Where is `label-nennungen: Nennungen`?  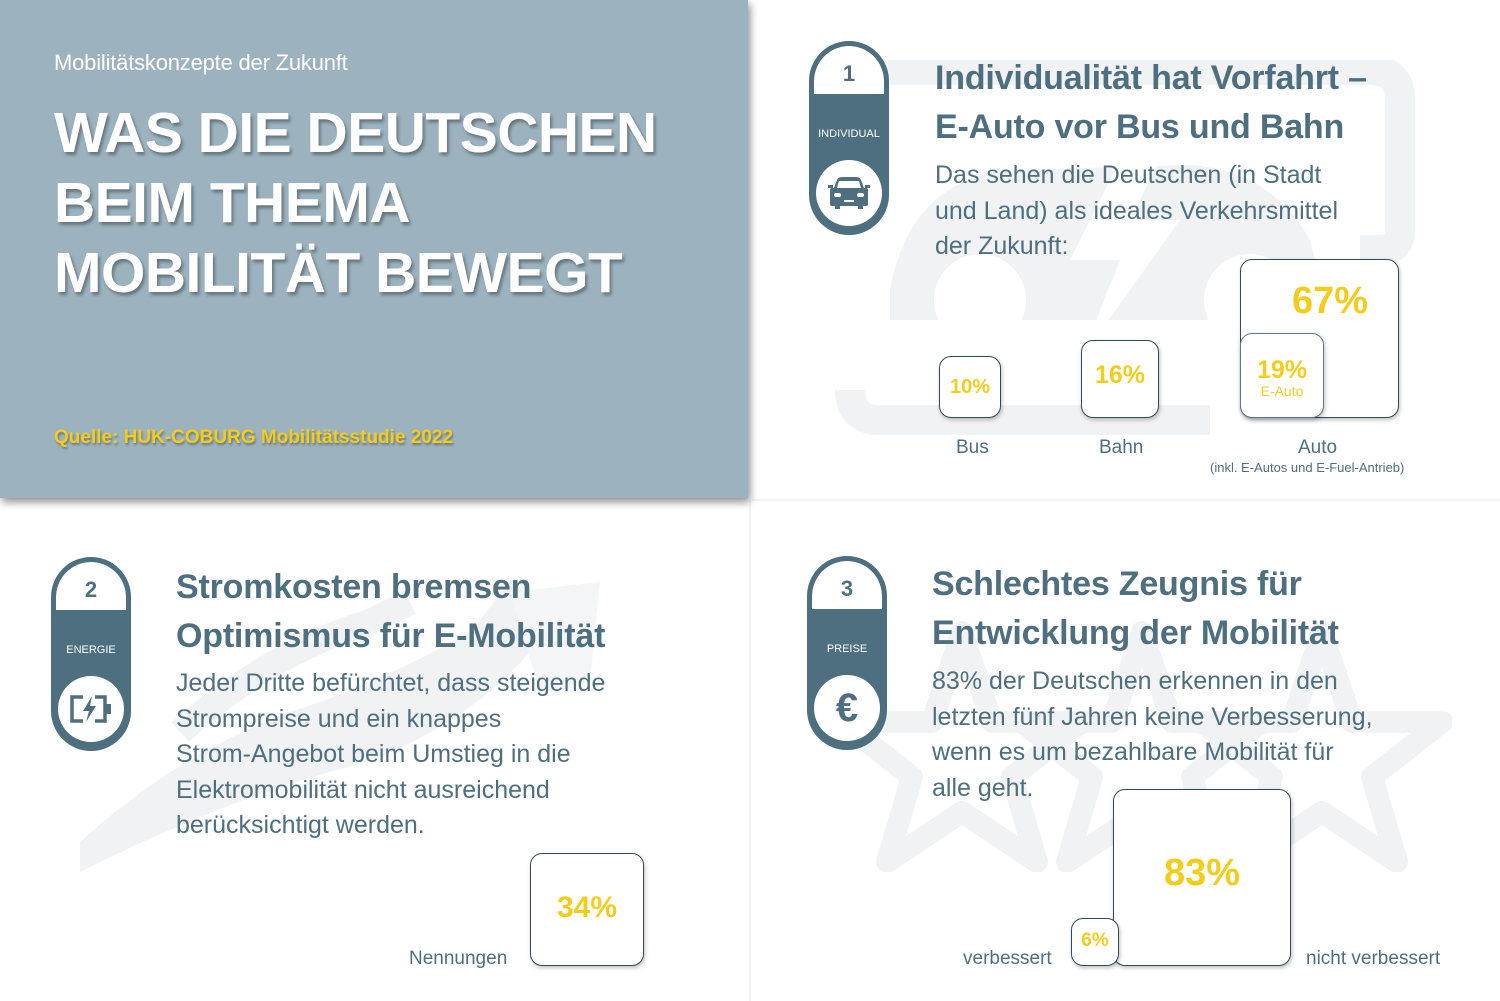
label-nennungen: Nennungen is located at coordinates (458, 958).